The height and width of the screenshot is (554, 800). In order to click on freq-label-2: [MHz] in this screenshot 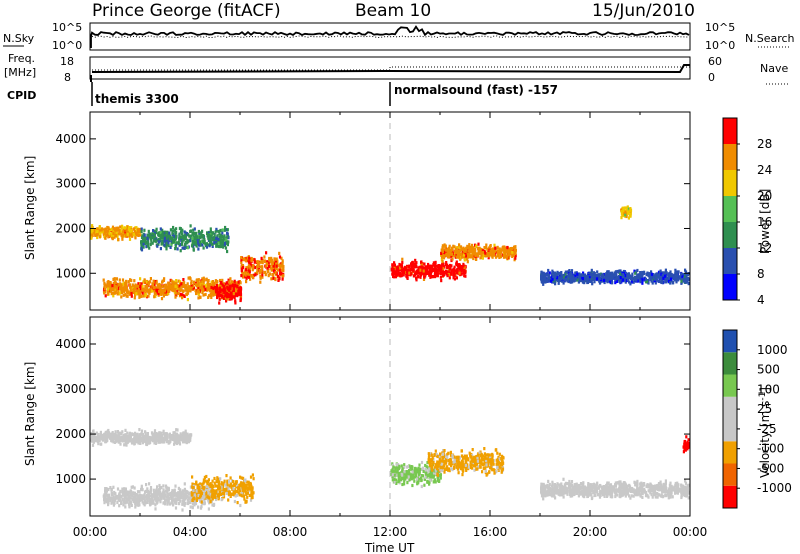, I will do `click(20, 72)`.